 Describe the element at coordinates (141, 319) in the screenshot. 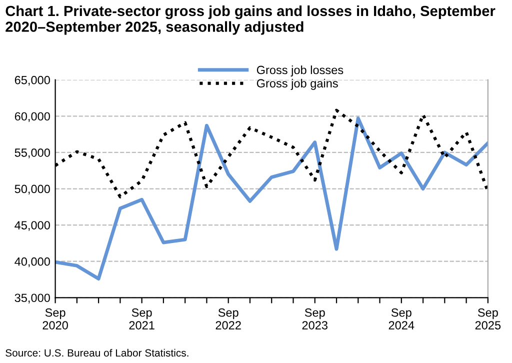

I see `x-tick-label: Sep 2021` at that location.